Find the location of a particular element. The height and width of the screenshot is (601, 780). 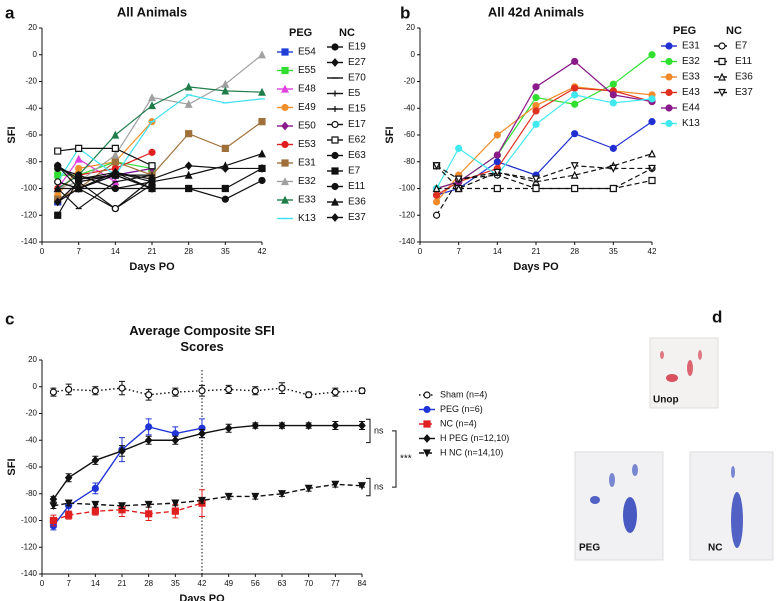

legend-label: E15 is located at coordinates (357, 109).